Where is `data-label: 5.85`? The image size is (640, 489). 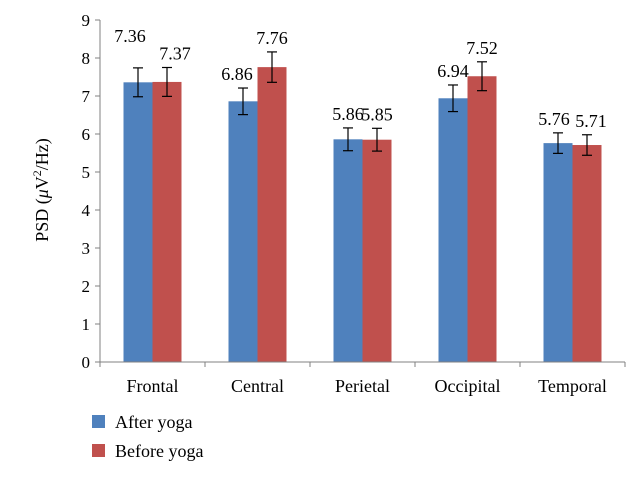
data-label: 5.85 is located at coordinates (377, 114).